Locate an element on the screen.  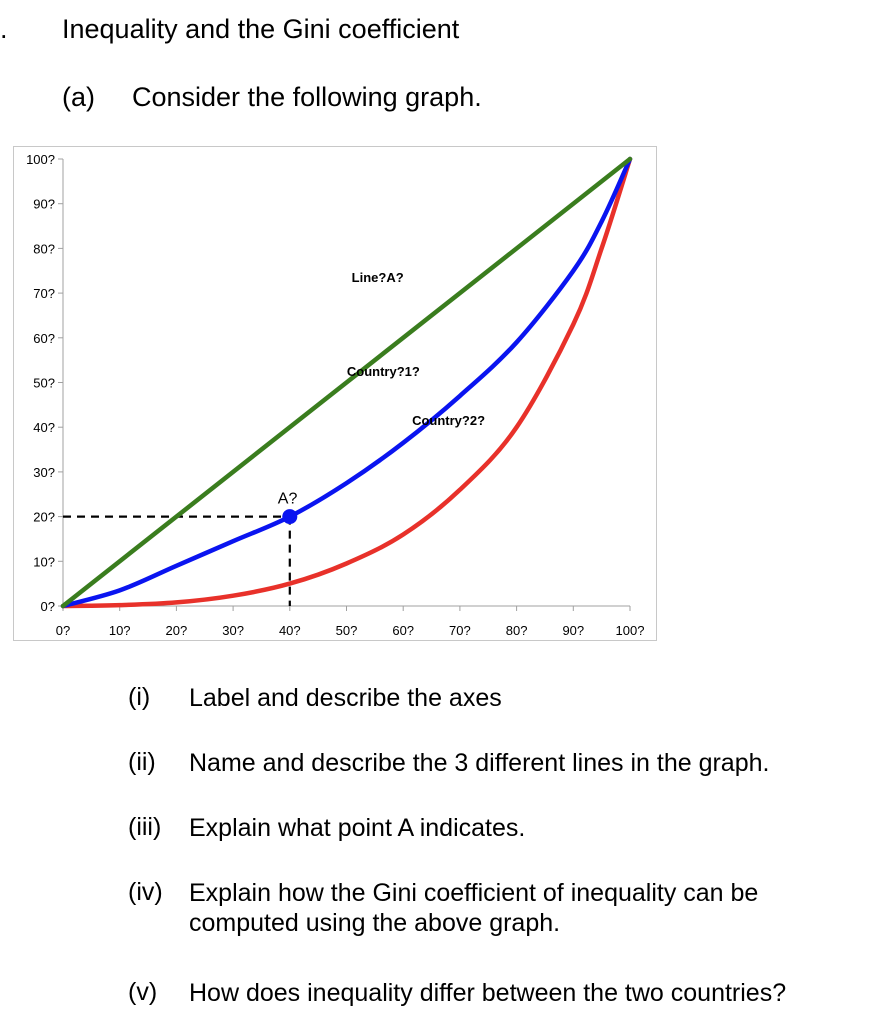
question-number: (v) is located at coordinates (143, 992).